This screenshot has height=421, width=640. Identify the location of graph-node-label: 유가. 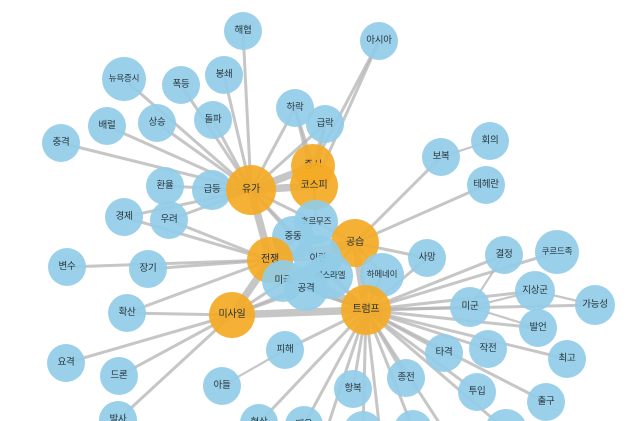
(251, 189).